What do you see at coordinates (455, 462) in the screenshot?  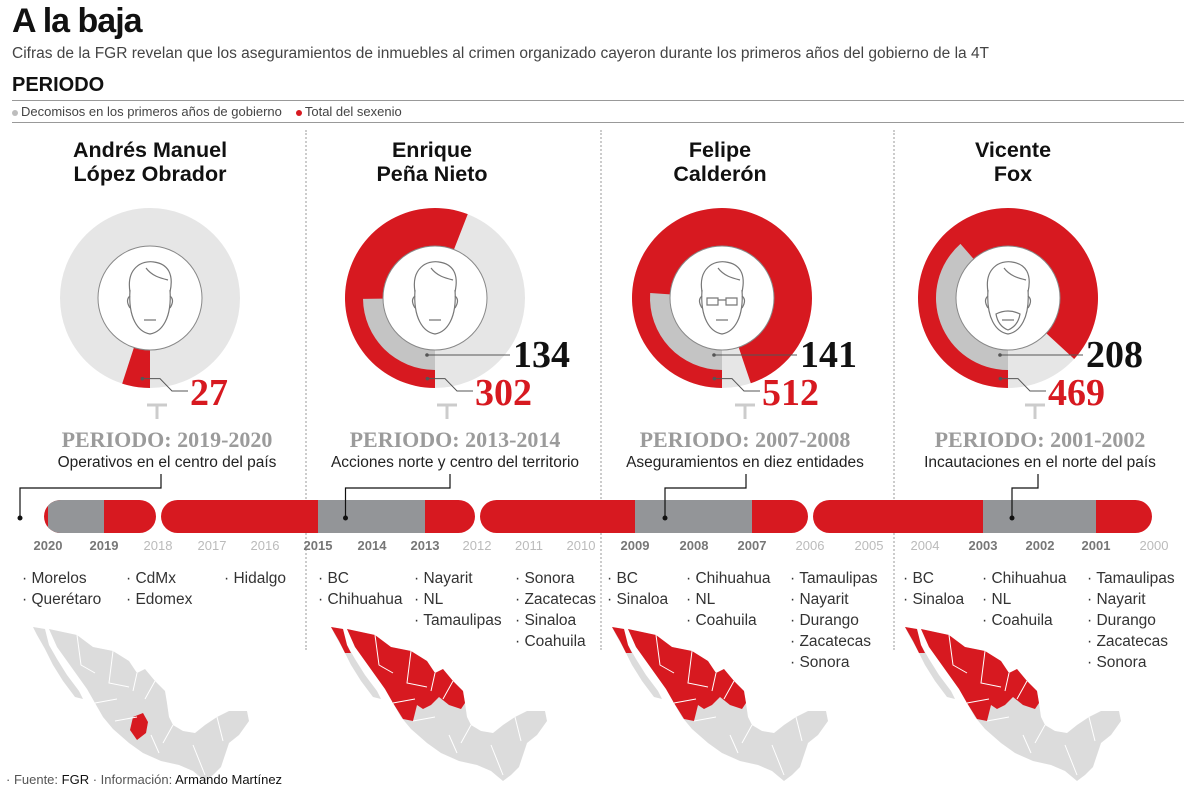 I see `period-description: Acciones norte y centro del territorio` at bounding box center [455, 462].